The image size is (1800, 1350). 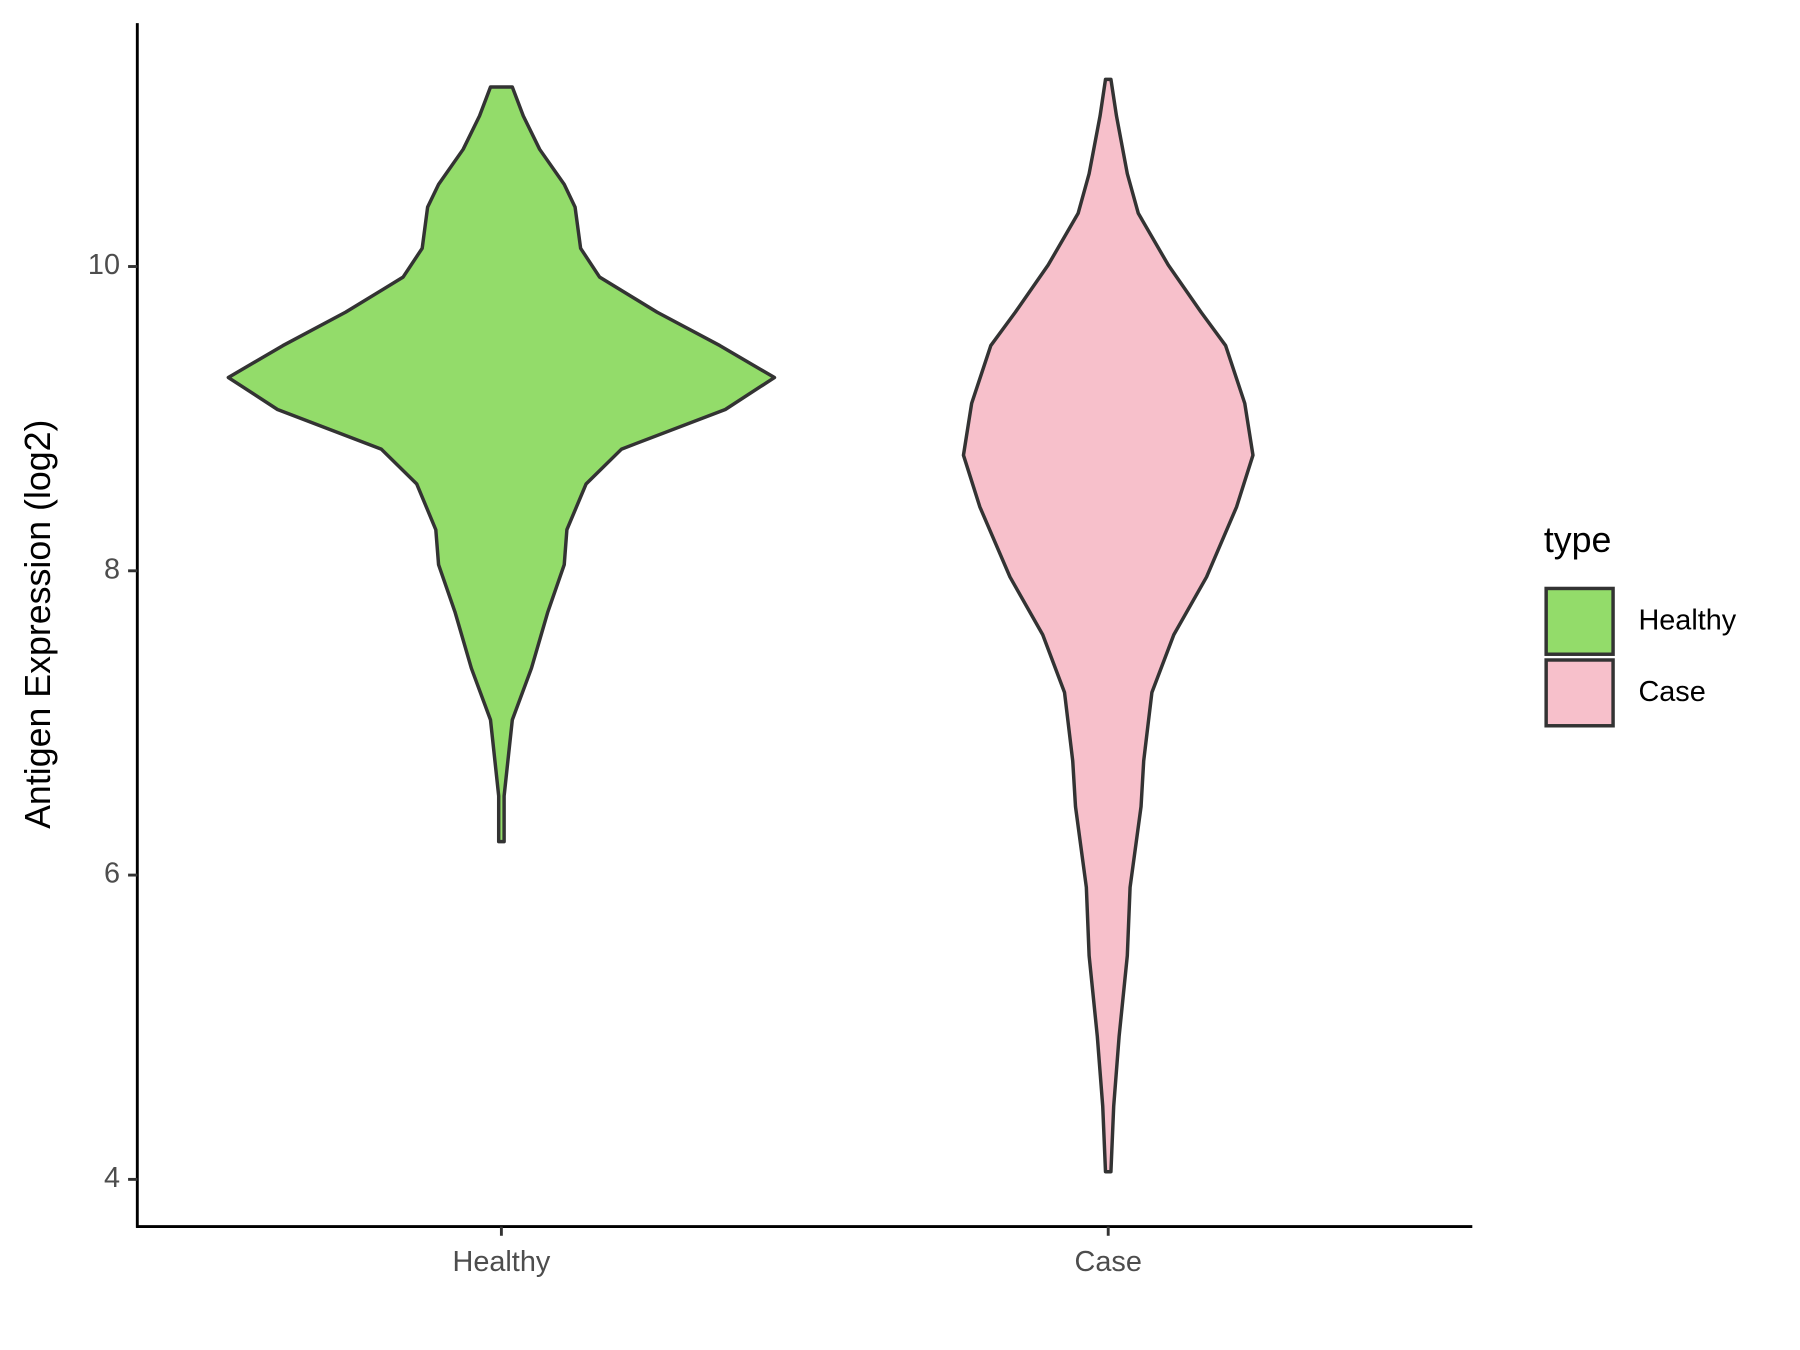 What do you see at coordinates (502, 1262) in the screenshot?
I see `x-tick-label: Healthy` at bounding box center [502, 1262].